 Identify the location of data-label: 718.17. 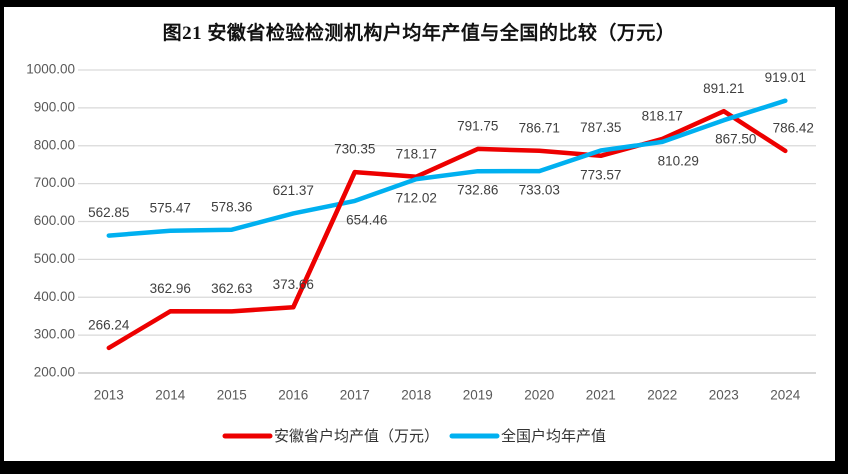
(416, 153).